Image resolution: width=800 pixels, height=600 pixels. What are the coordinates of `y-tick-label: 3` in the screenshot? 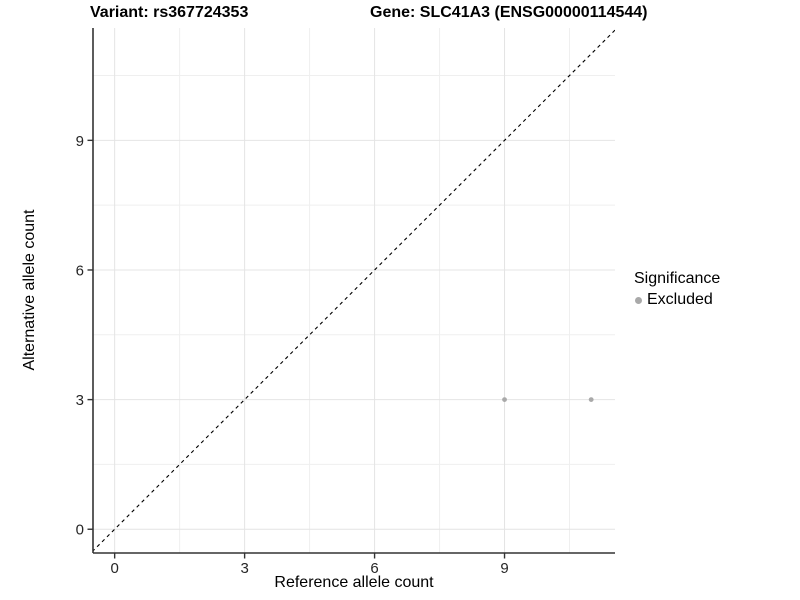 It's located at (80, 400).